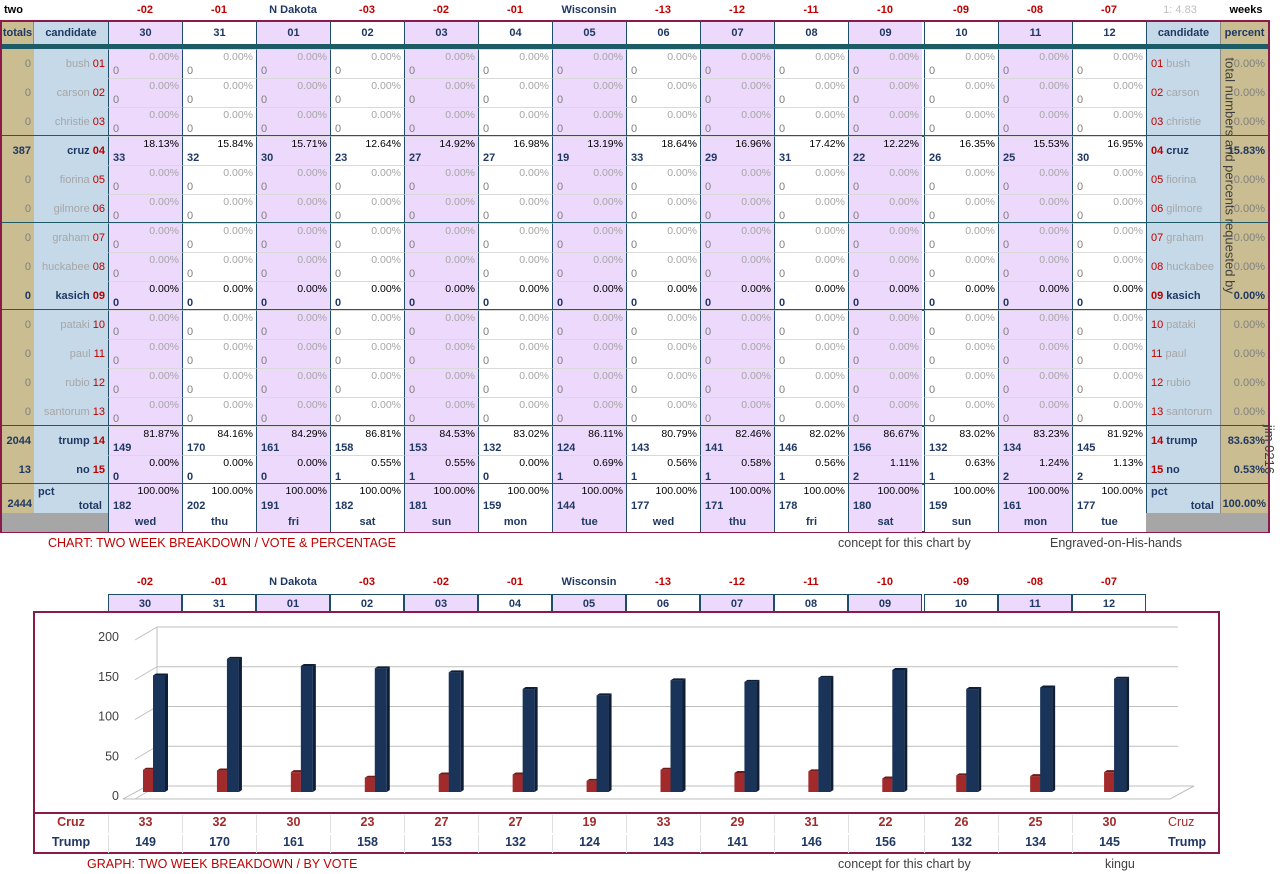 The height and width of the screenshot is (874, 1288). I want to click on candidate-number: 04, so click(1159, 151).